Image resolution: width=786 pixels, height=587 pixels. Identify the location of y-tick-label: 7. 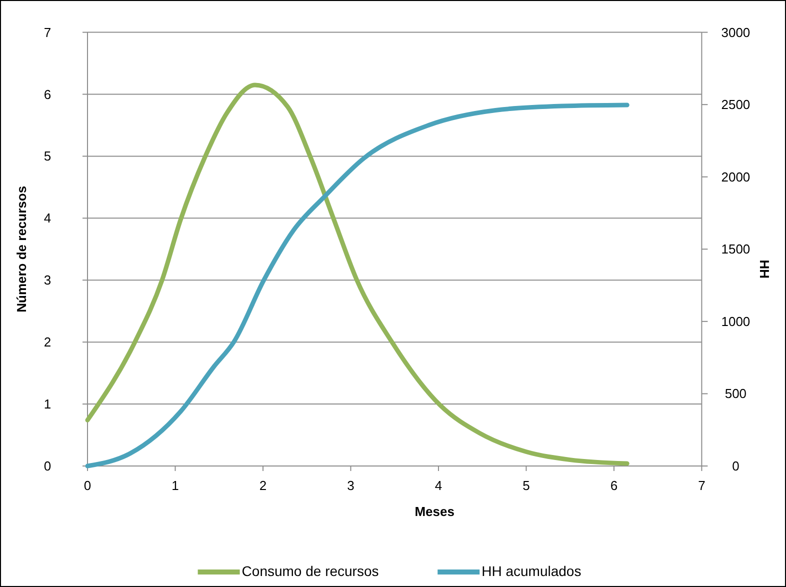
(48, 32).